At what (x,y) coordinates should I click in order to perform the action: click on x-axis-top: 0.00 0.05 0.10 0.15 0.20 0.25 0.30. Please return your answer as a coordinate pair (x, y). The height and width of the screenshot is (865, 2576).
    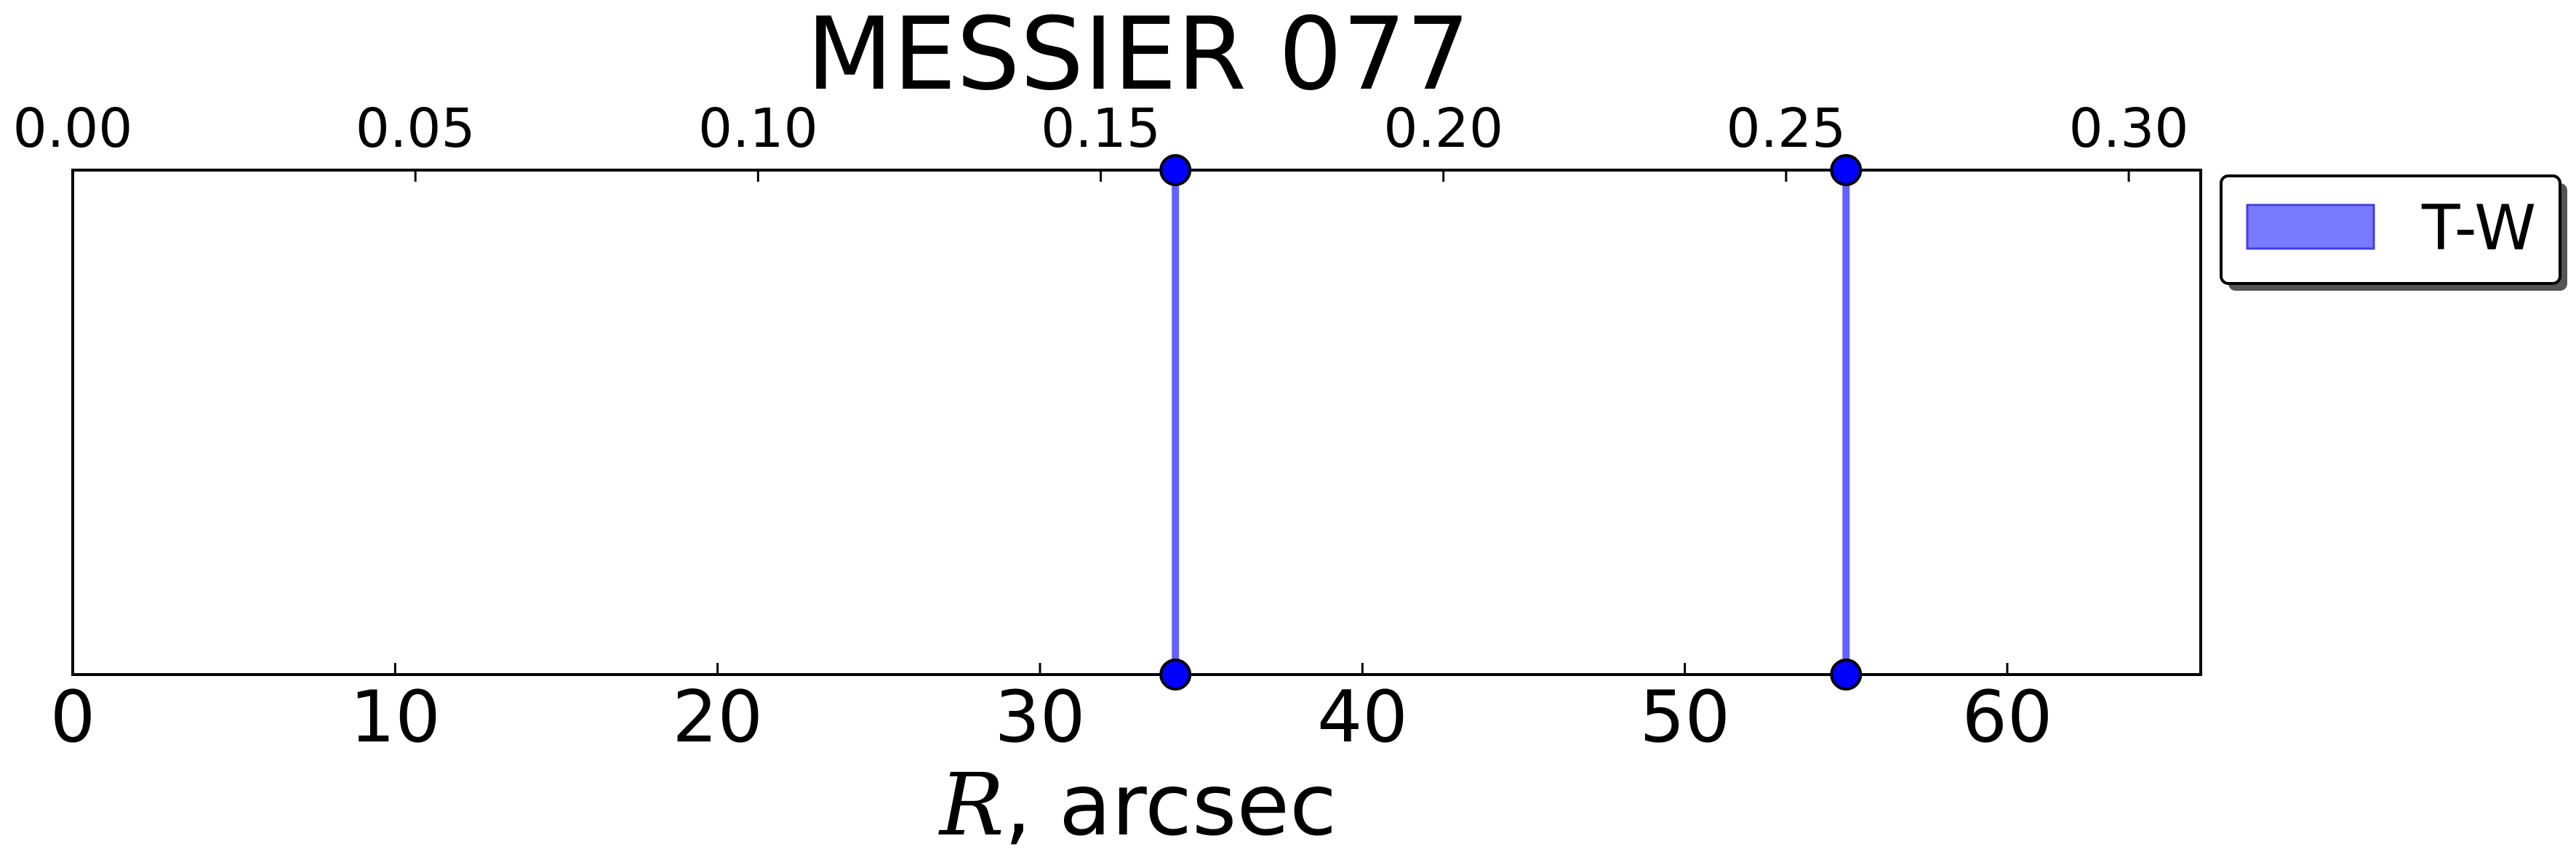
    Looking at the image, I should click on (1101, 139).